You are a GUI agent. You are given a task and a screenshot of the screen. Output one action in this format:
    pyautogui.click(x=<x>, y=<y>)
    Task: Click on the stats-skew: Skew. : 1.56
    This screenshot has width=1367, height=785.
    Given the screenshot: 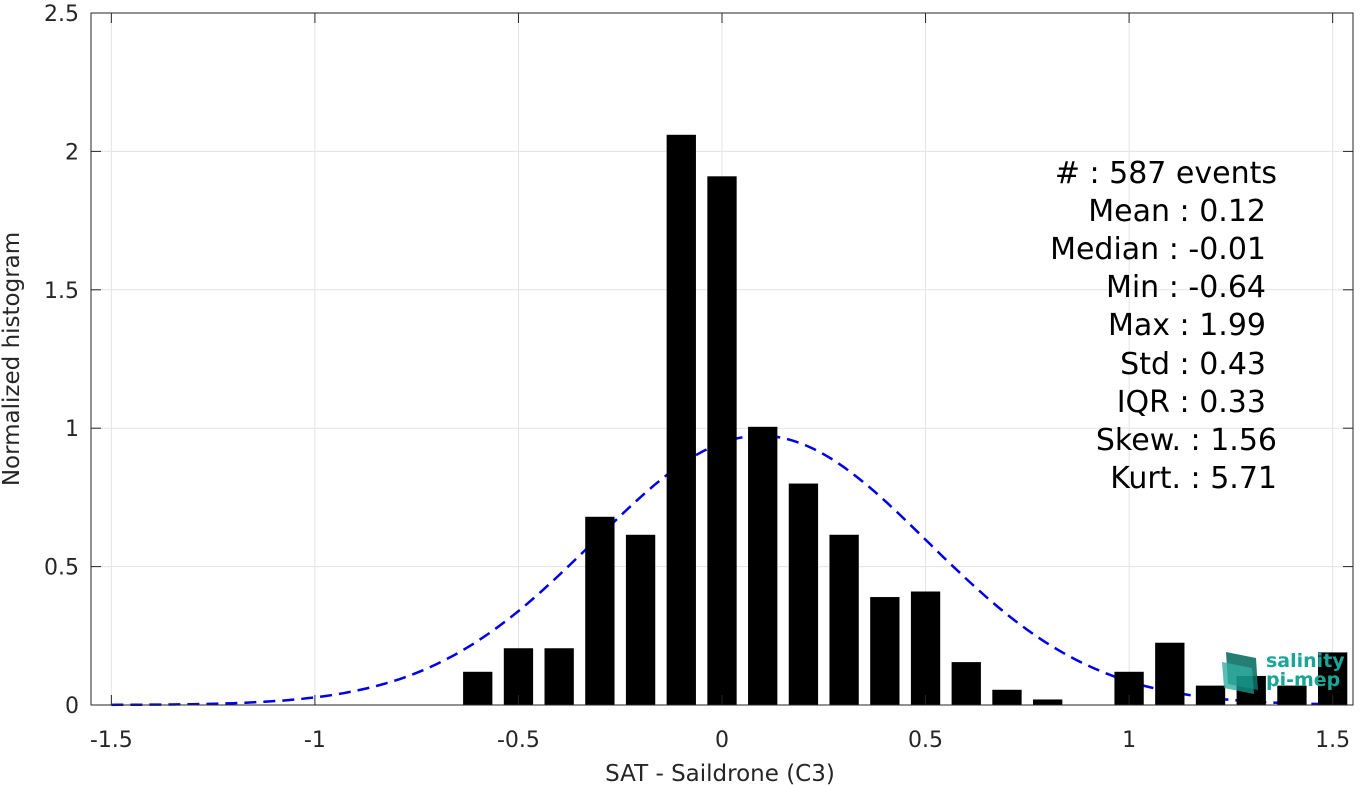 What is the action you would take?
    pyautogui.click(x=1186, y=440)
    